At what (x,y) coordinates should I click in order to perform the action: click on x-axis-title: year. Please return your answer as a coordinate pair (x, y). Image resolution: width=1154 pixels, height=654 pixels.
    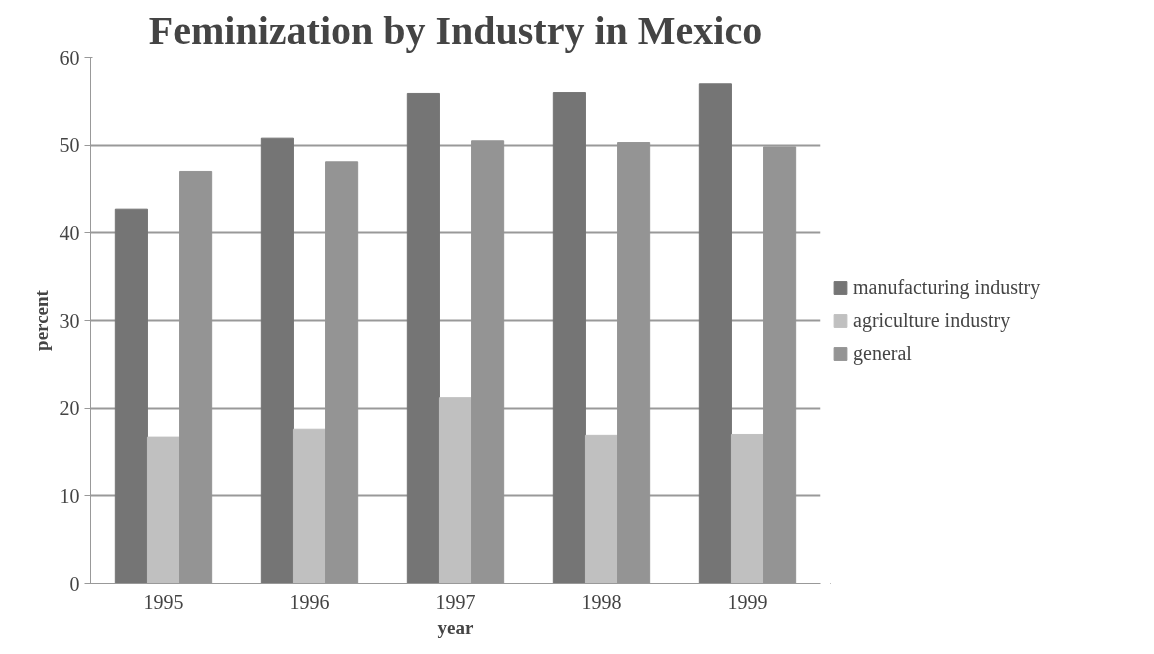
    Looking at the image, I should click on (455, 627).